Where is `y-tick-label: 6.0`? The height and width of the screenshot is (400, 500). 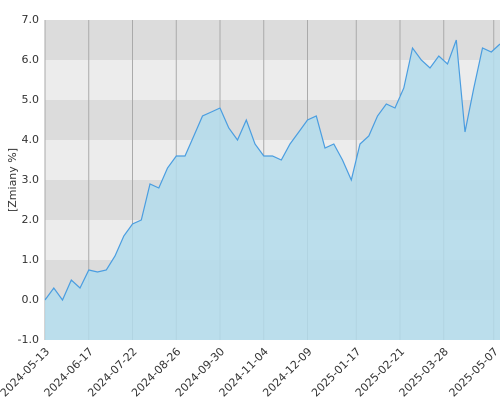
y-tick-label: 6.0 is located at coordinates (31, 59).